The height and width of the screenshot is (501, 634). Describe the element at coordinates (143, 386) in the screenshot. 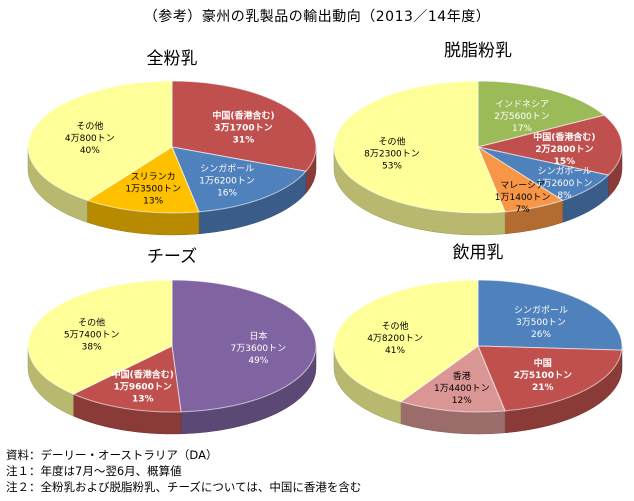

I see `slice-label: 中国(香港含む) 1万9600トン 13%` at that location.